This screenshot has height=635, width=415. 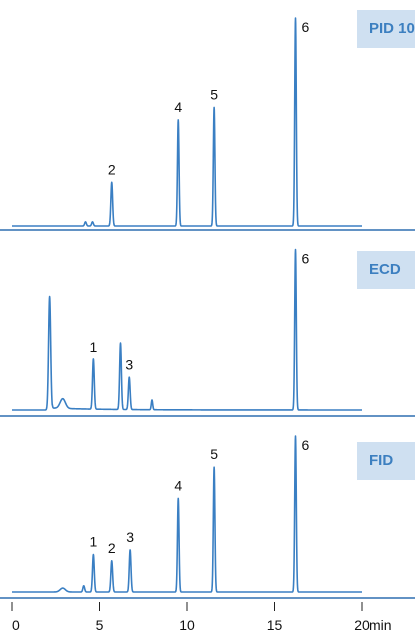 I want to click on peak-label-fid-6: 6, so click(x=306, y=445).